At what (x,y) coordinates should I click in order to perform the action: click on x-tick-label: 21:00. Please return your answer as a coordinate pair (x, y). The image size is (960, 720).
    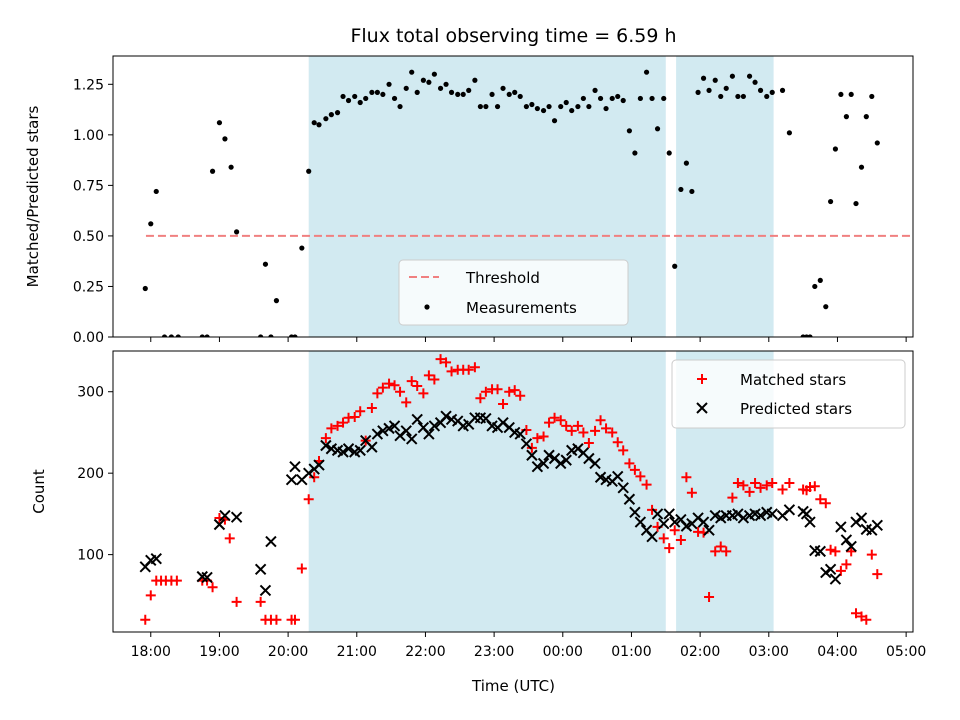
    Looking at the image, I should click on (357, 652).